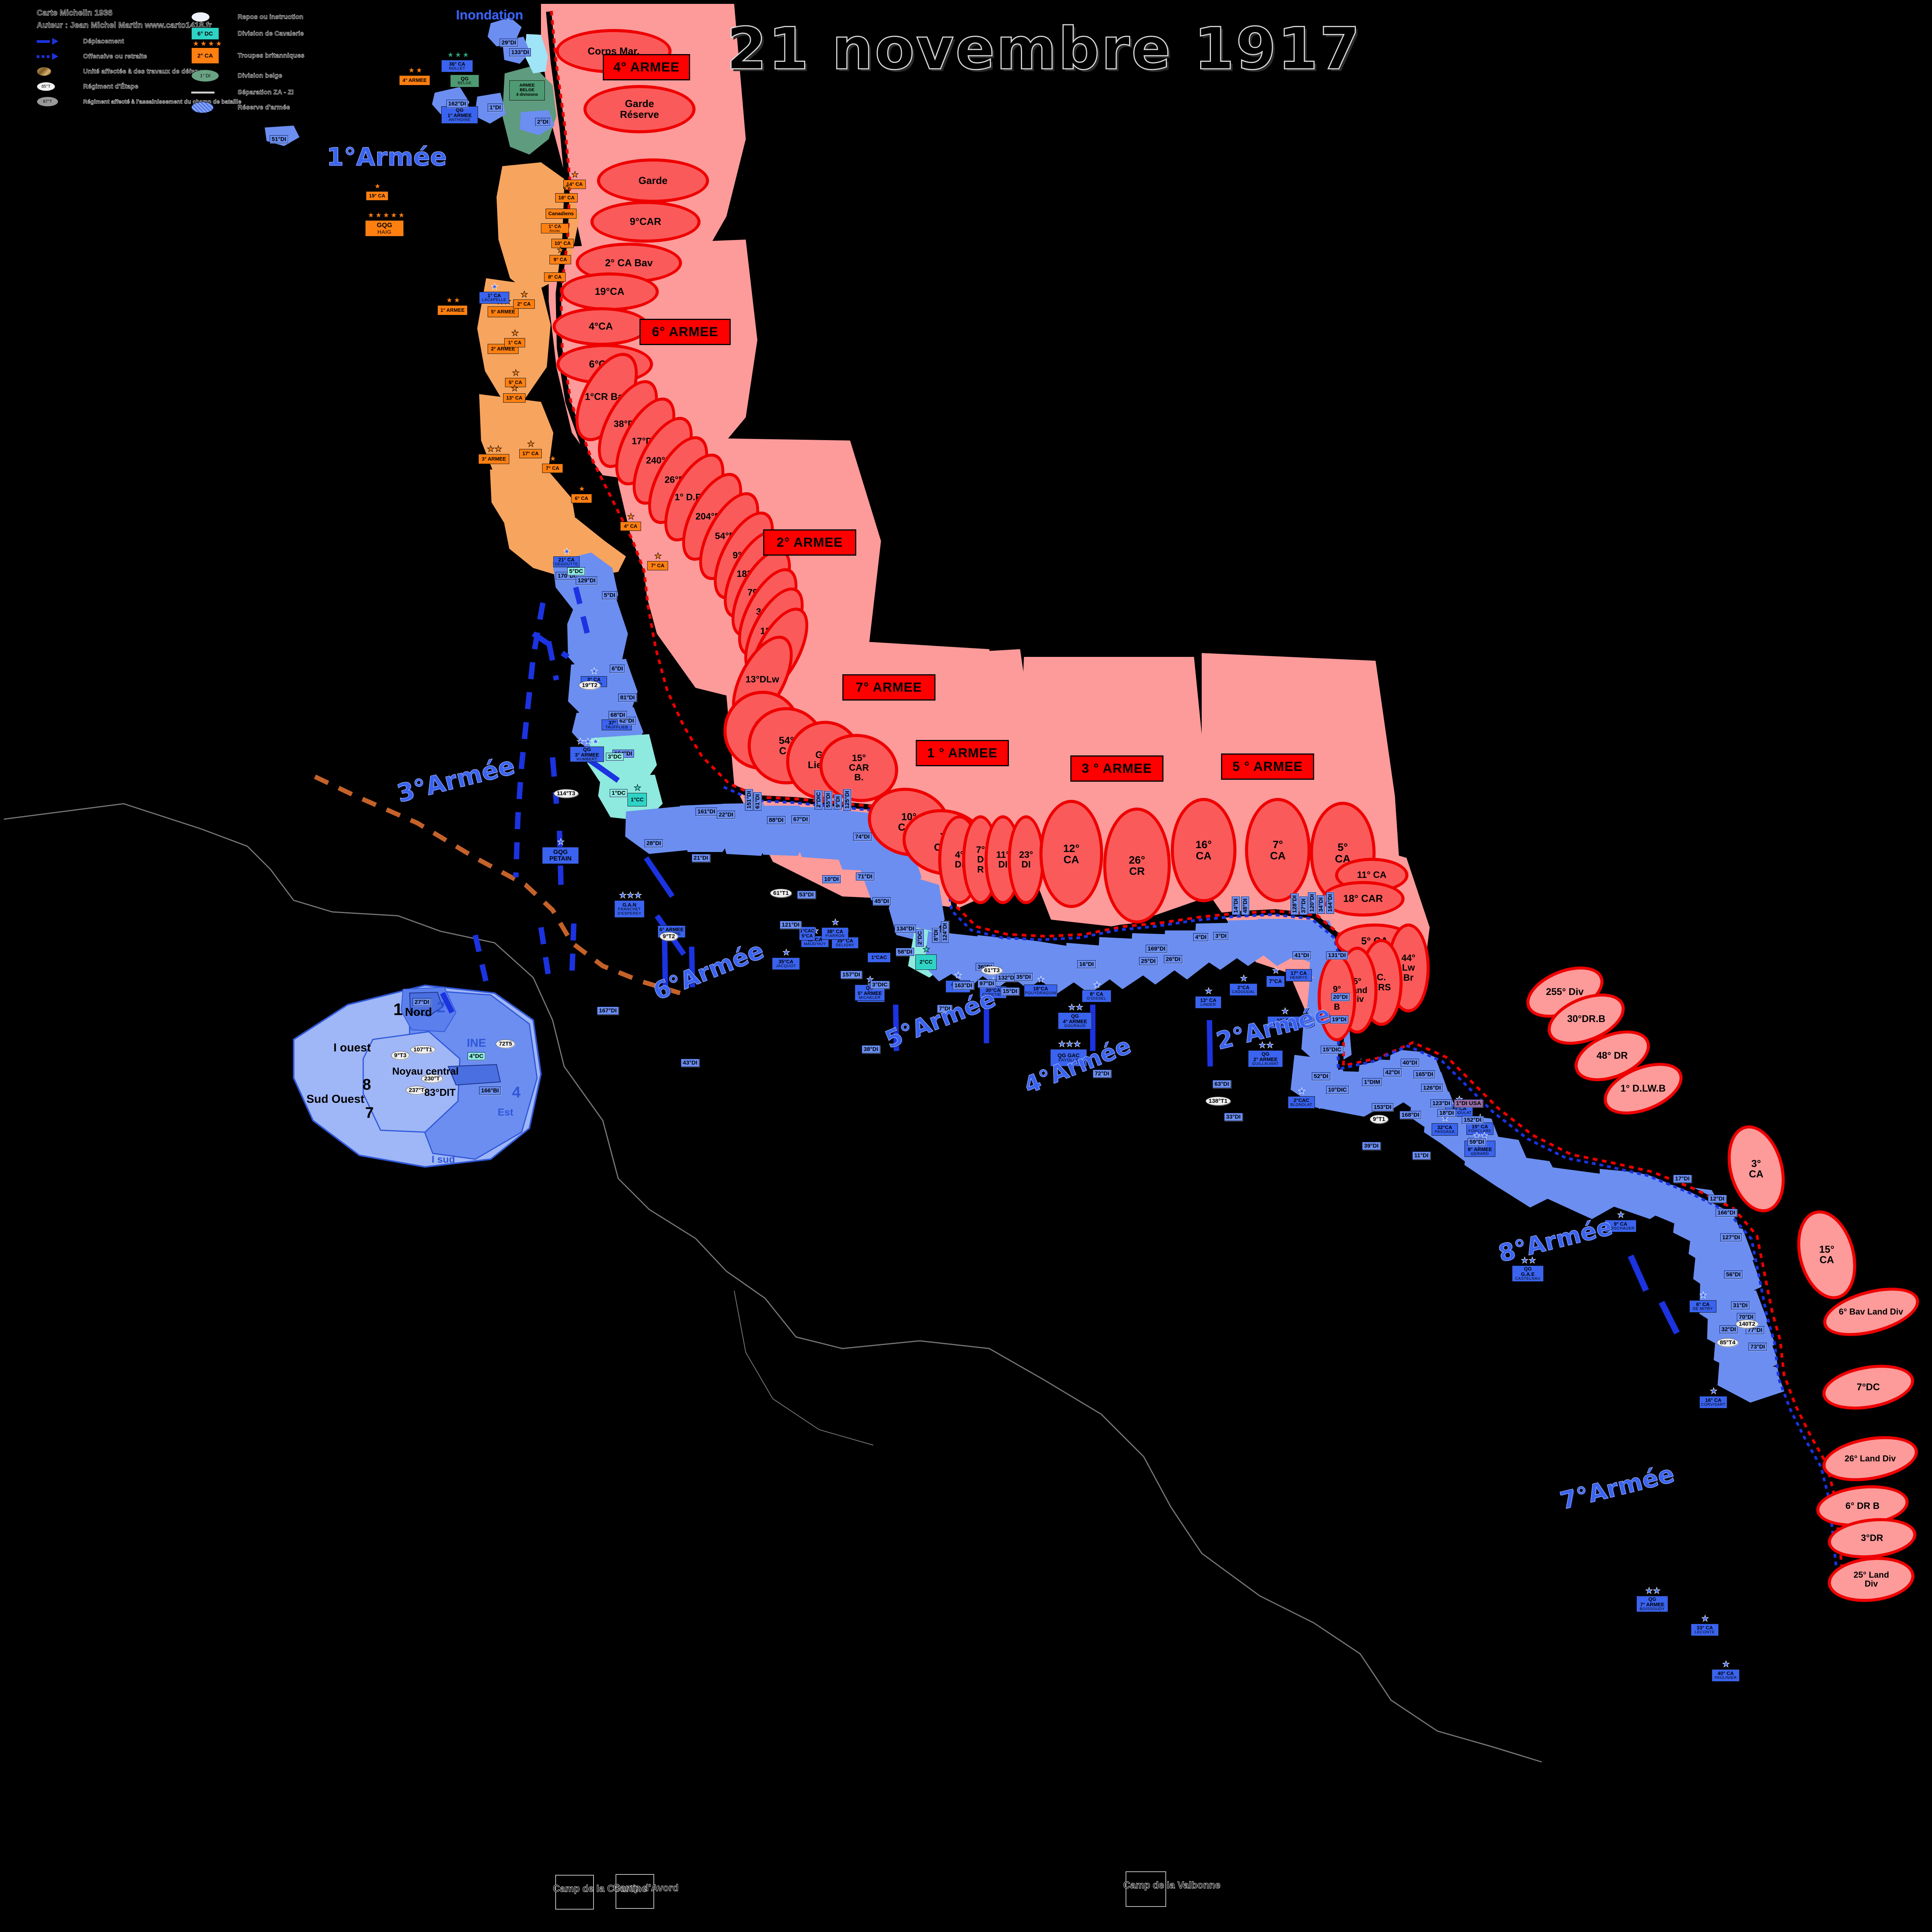 This screenshot has width=1932, height=1932. I want to click on unit-hq-box: 38° CA PIARRON, so click(835, 934).